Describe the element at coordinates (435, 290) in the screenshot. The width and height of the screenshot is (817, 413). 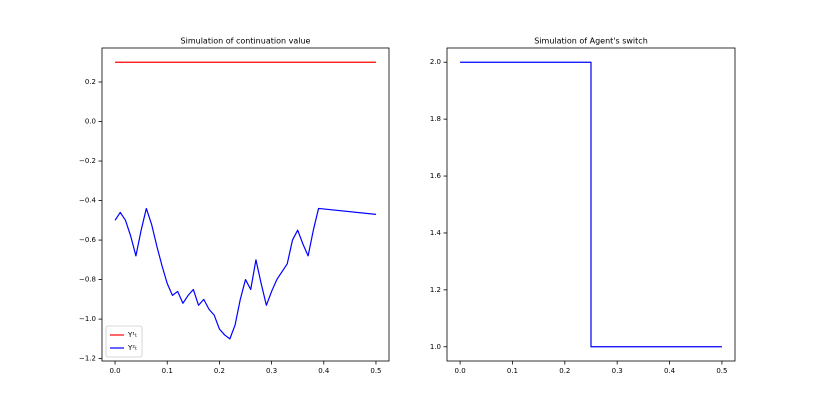
I see `y-tick-label: 1.2` at that location.